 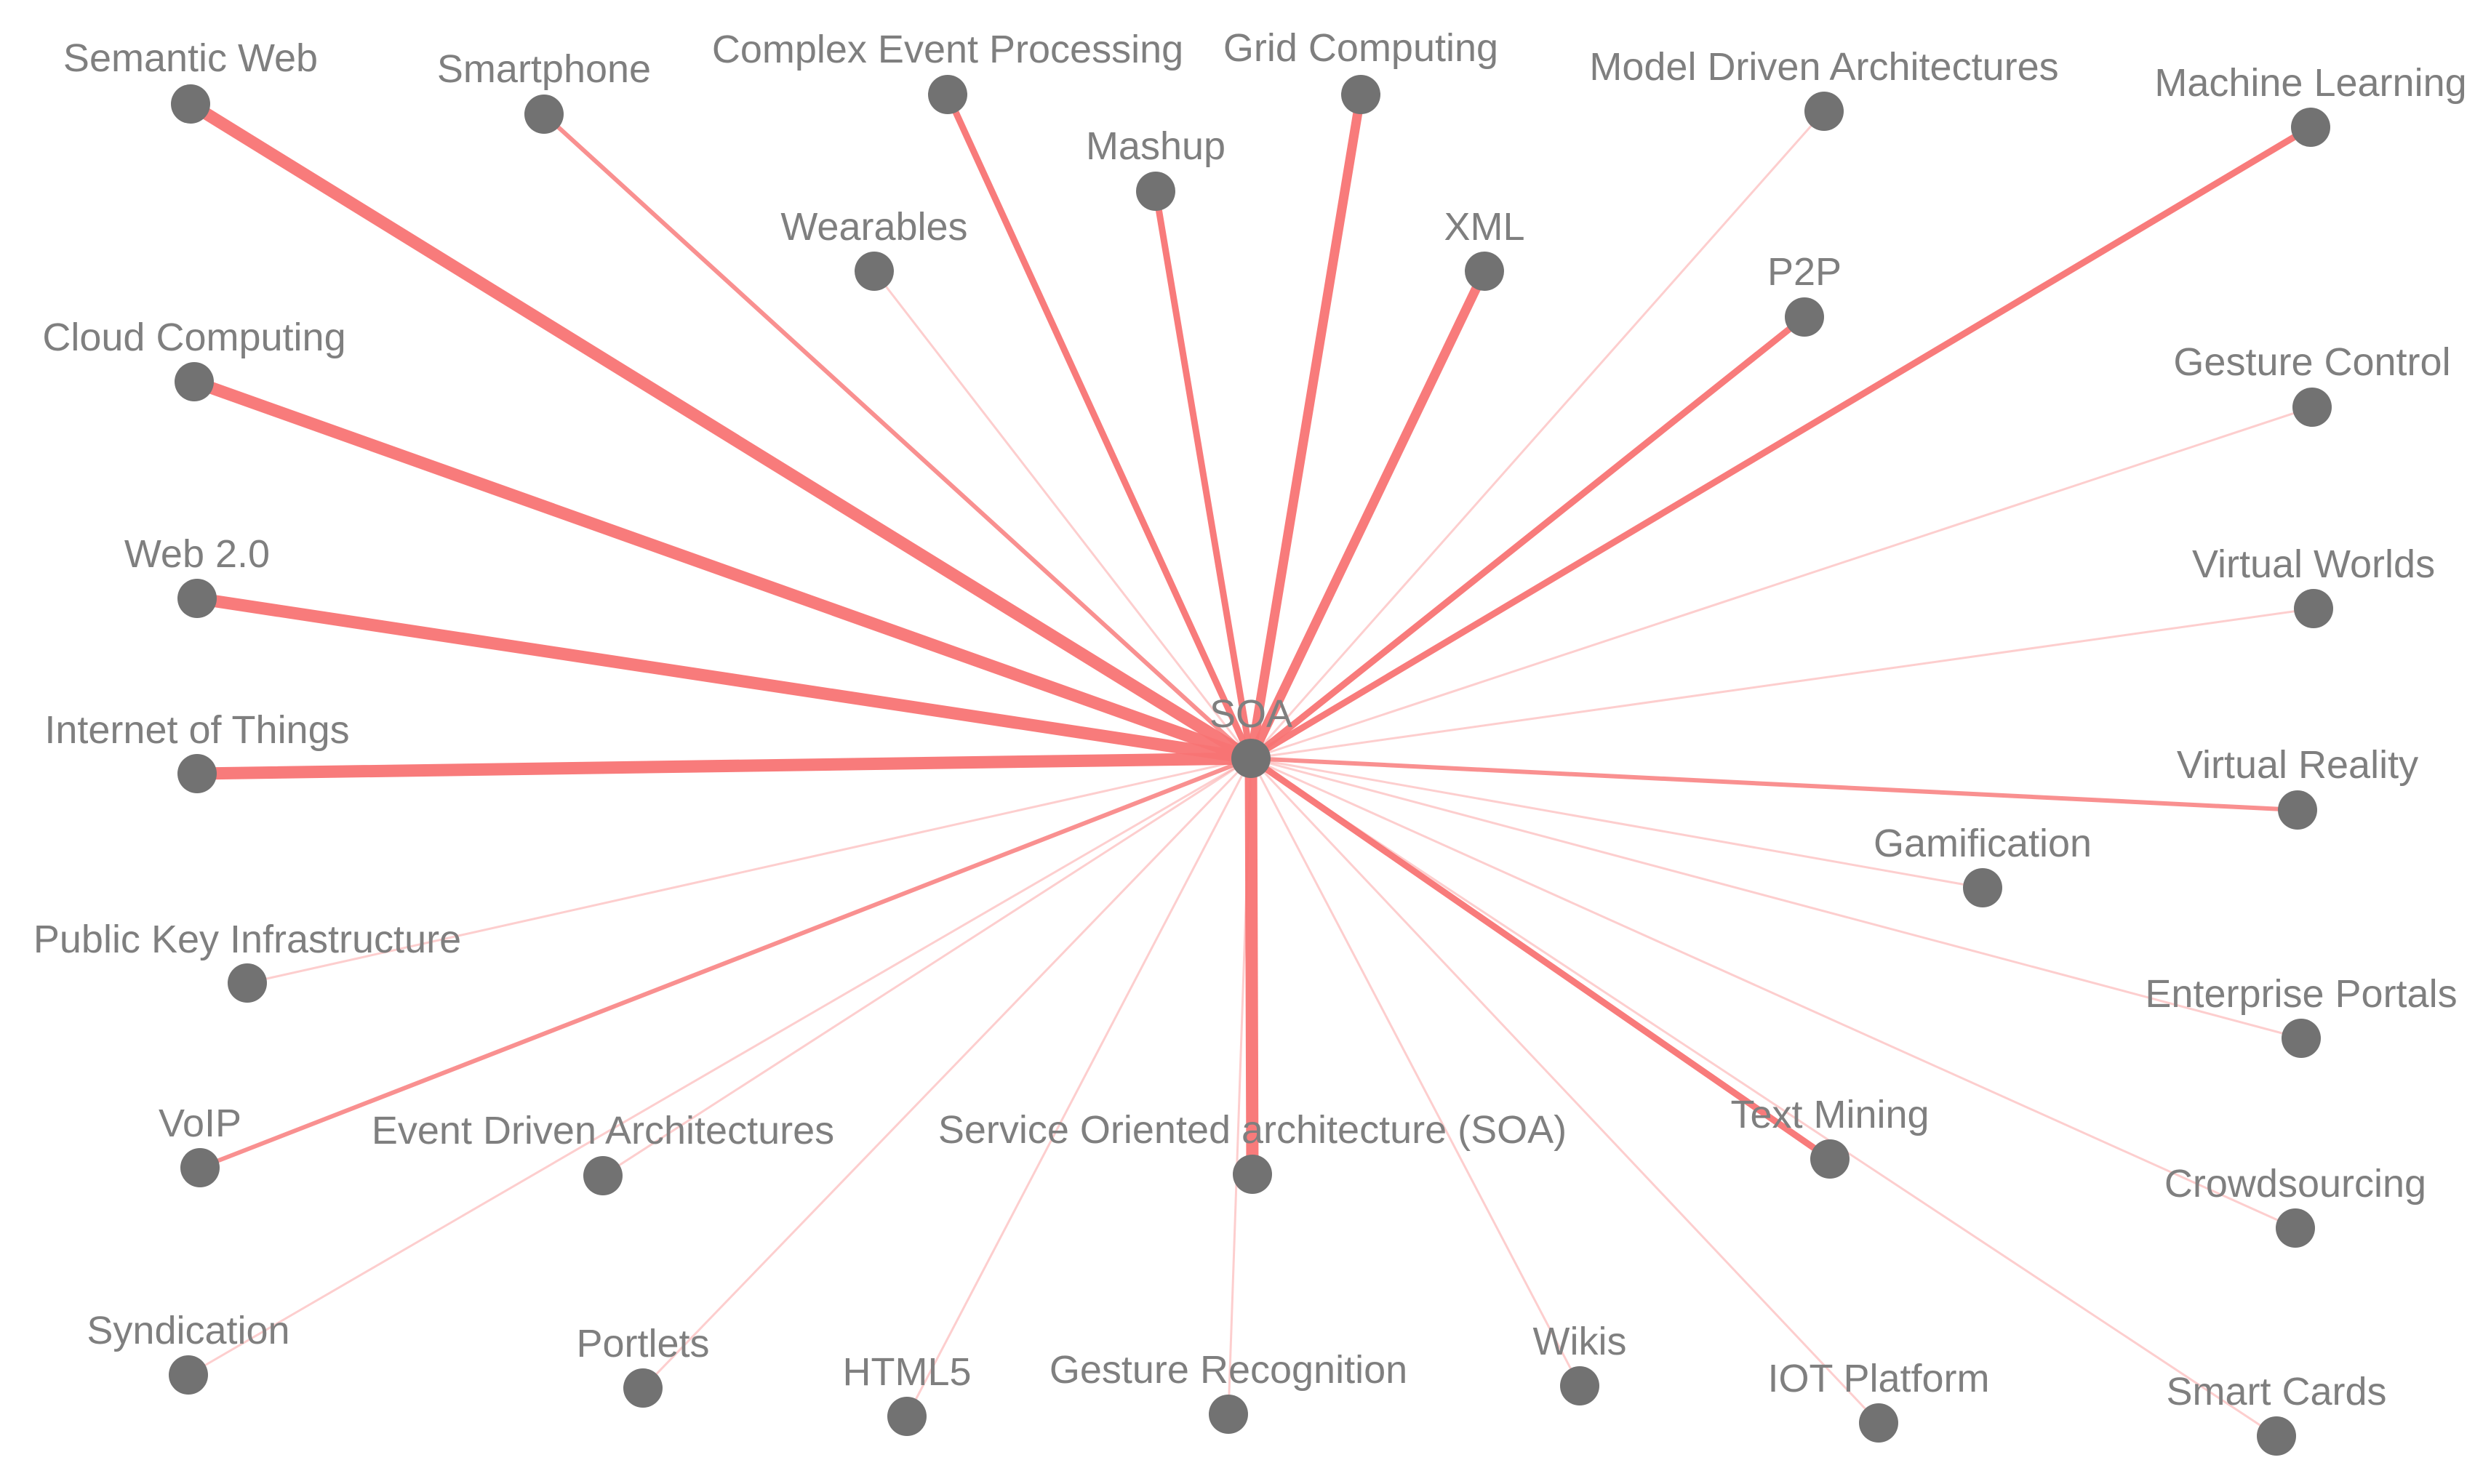 What do you see at coordinates (2297, 765) in the screenshot?
I see `node-label: Virtual Reality` at bounding box center [2297, 765].